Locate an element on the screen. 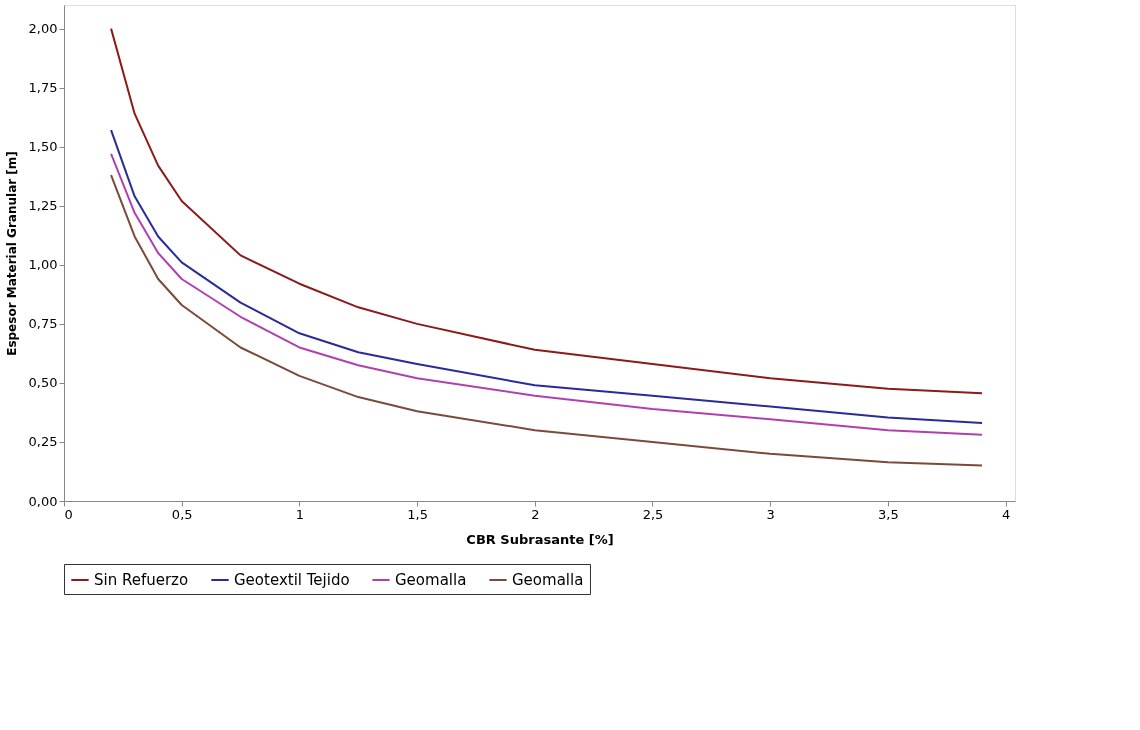 This screenshot has width=1140, height=730. y-tick-label: 1,25 is located at coordinates (43, 206).